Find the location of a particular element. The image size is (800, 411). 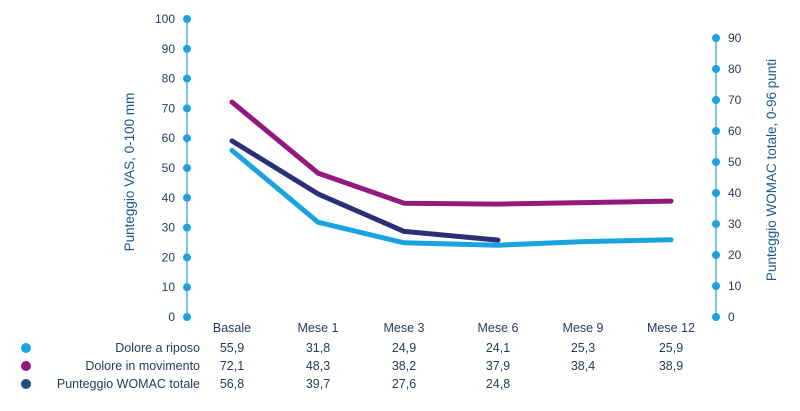

left-axis-tick-label: 10 is located at coordinates (169, 287).